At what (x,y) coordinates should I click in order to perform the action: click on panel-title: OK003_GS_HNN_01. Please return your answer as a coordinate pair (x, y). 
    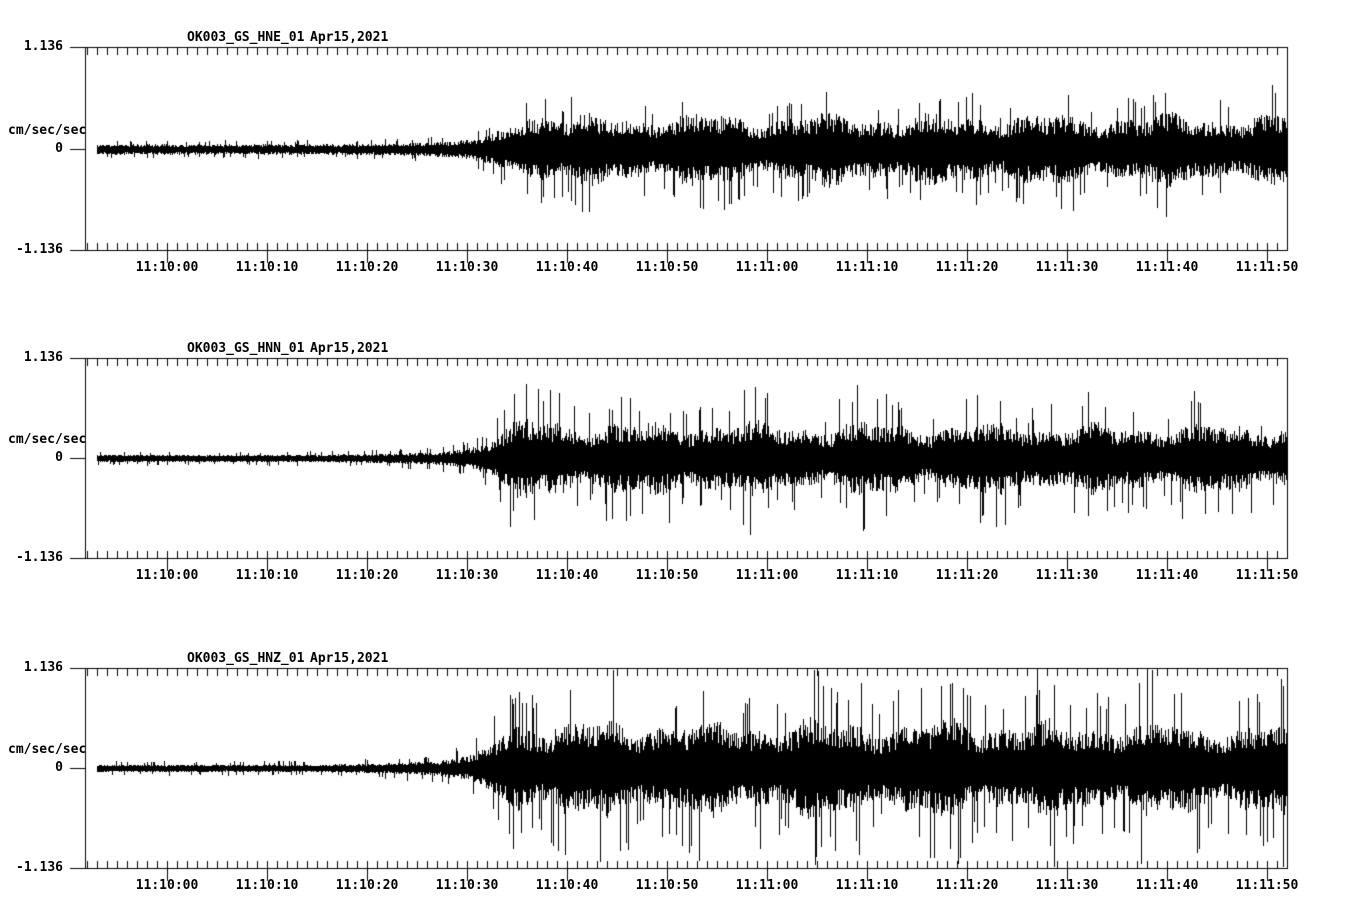
    Looking at the image, I should click on (246, 348).